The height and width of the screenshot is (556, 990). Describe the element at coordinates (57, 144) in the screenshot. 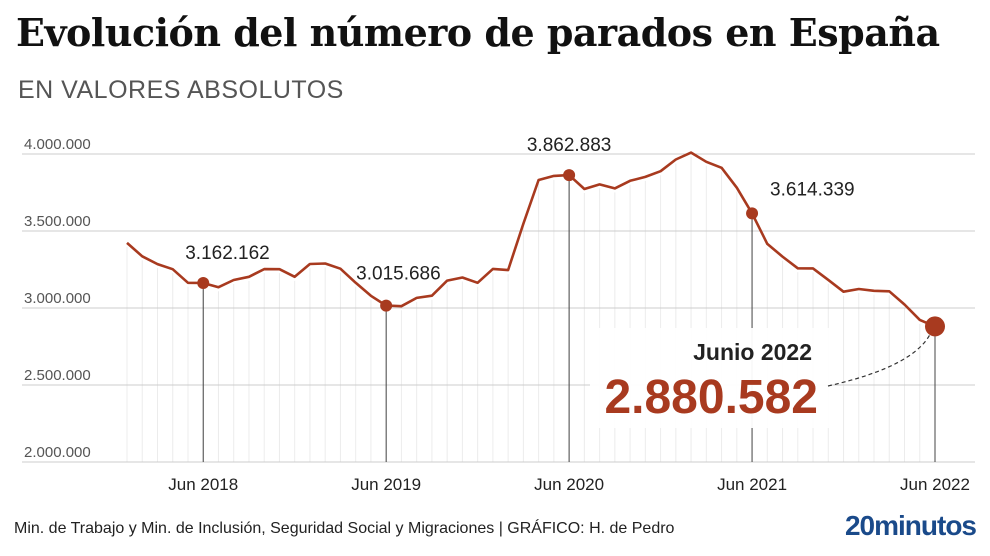

I see `y-tick-label: 4.000.000` at that location.